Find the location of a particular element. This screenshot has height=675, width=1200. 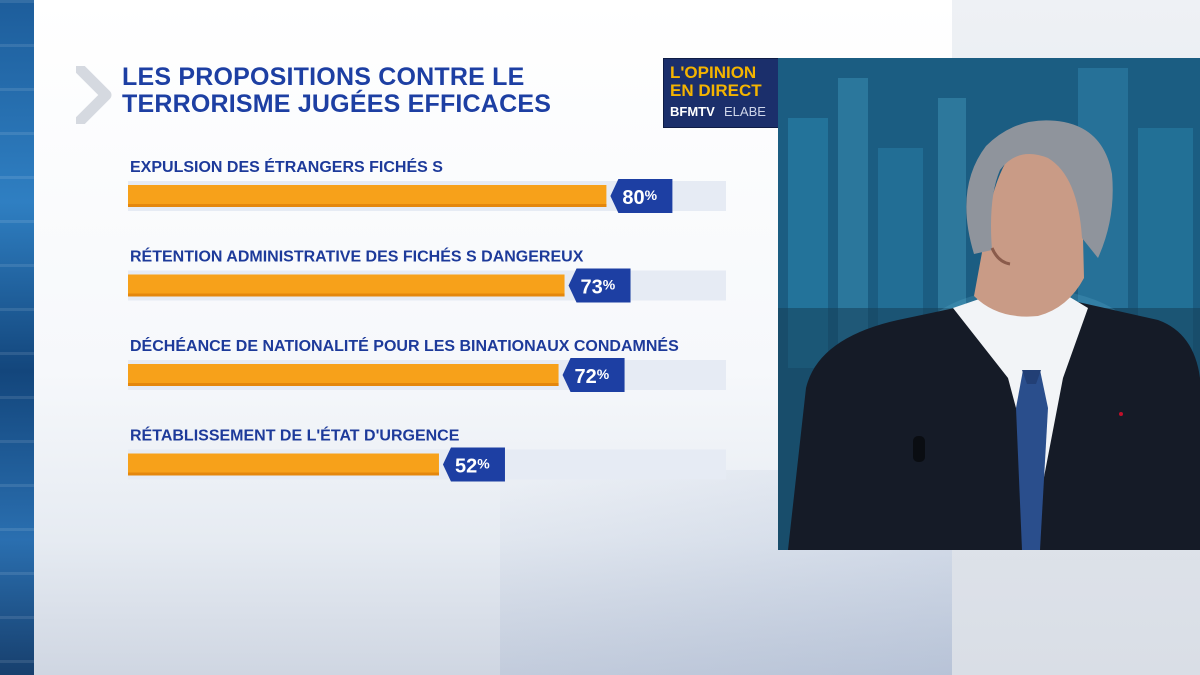

bfmtv-elabe-logo: L'OPINION EN DIRECT BFMTV ELABE is located at coordinates (723, 93).